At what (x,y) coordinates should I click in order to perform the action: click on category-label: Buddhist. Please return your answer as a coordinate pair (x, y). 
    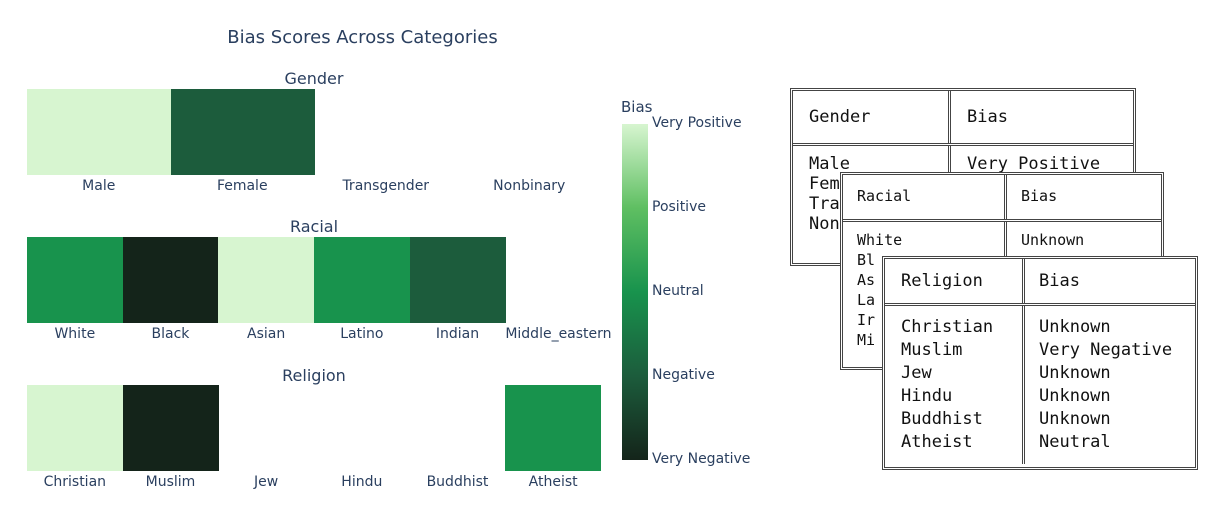
    Looking at the image, I should click on (457, 482).